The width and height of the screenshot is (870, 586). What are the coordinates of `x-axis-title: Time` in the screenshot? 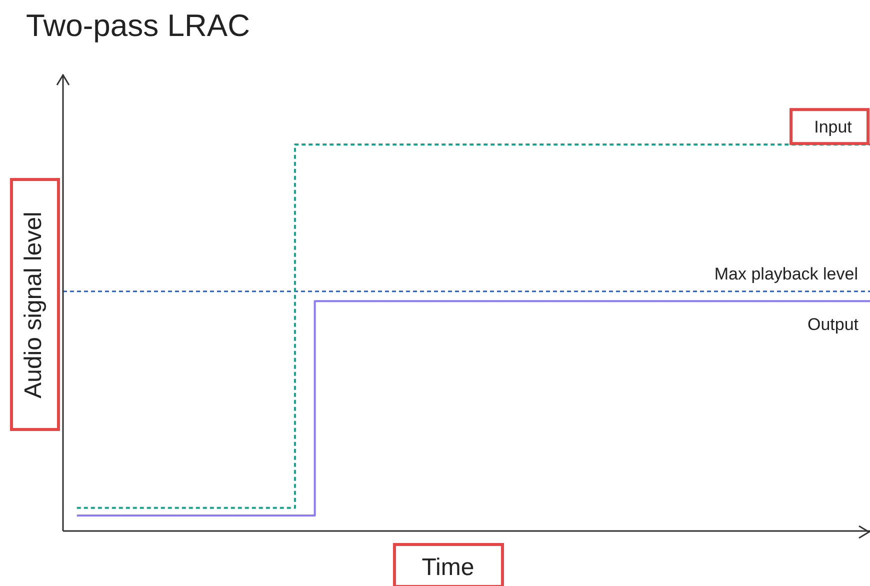 It's located at (448, 568).